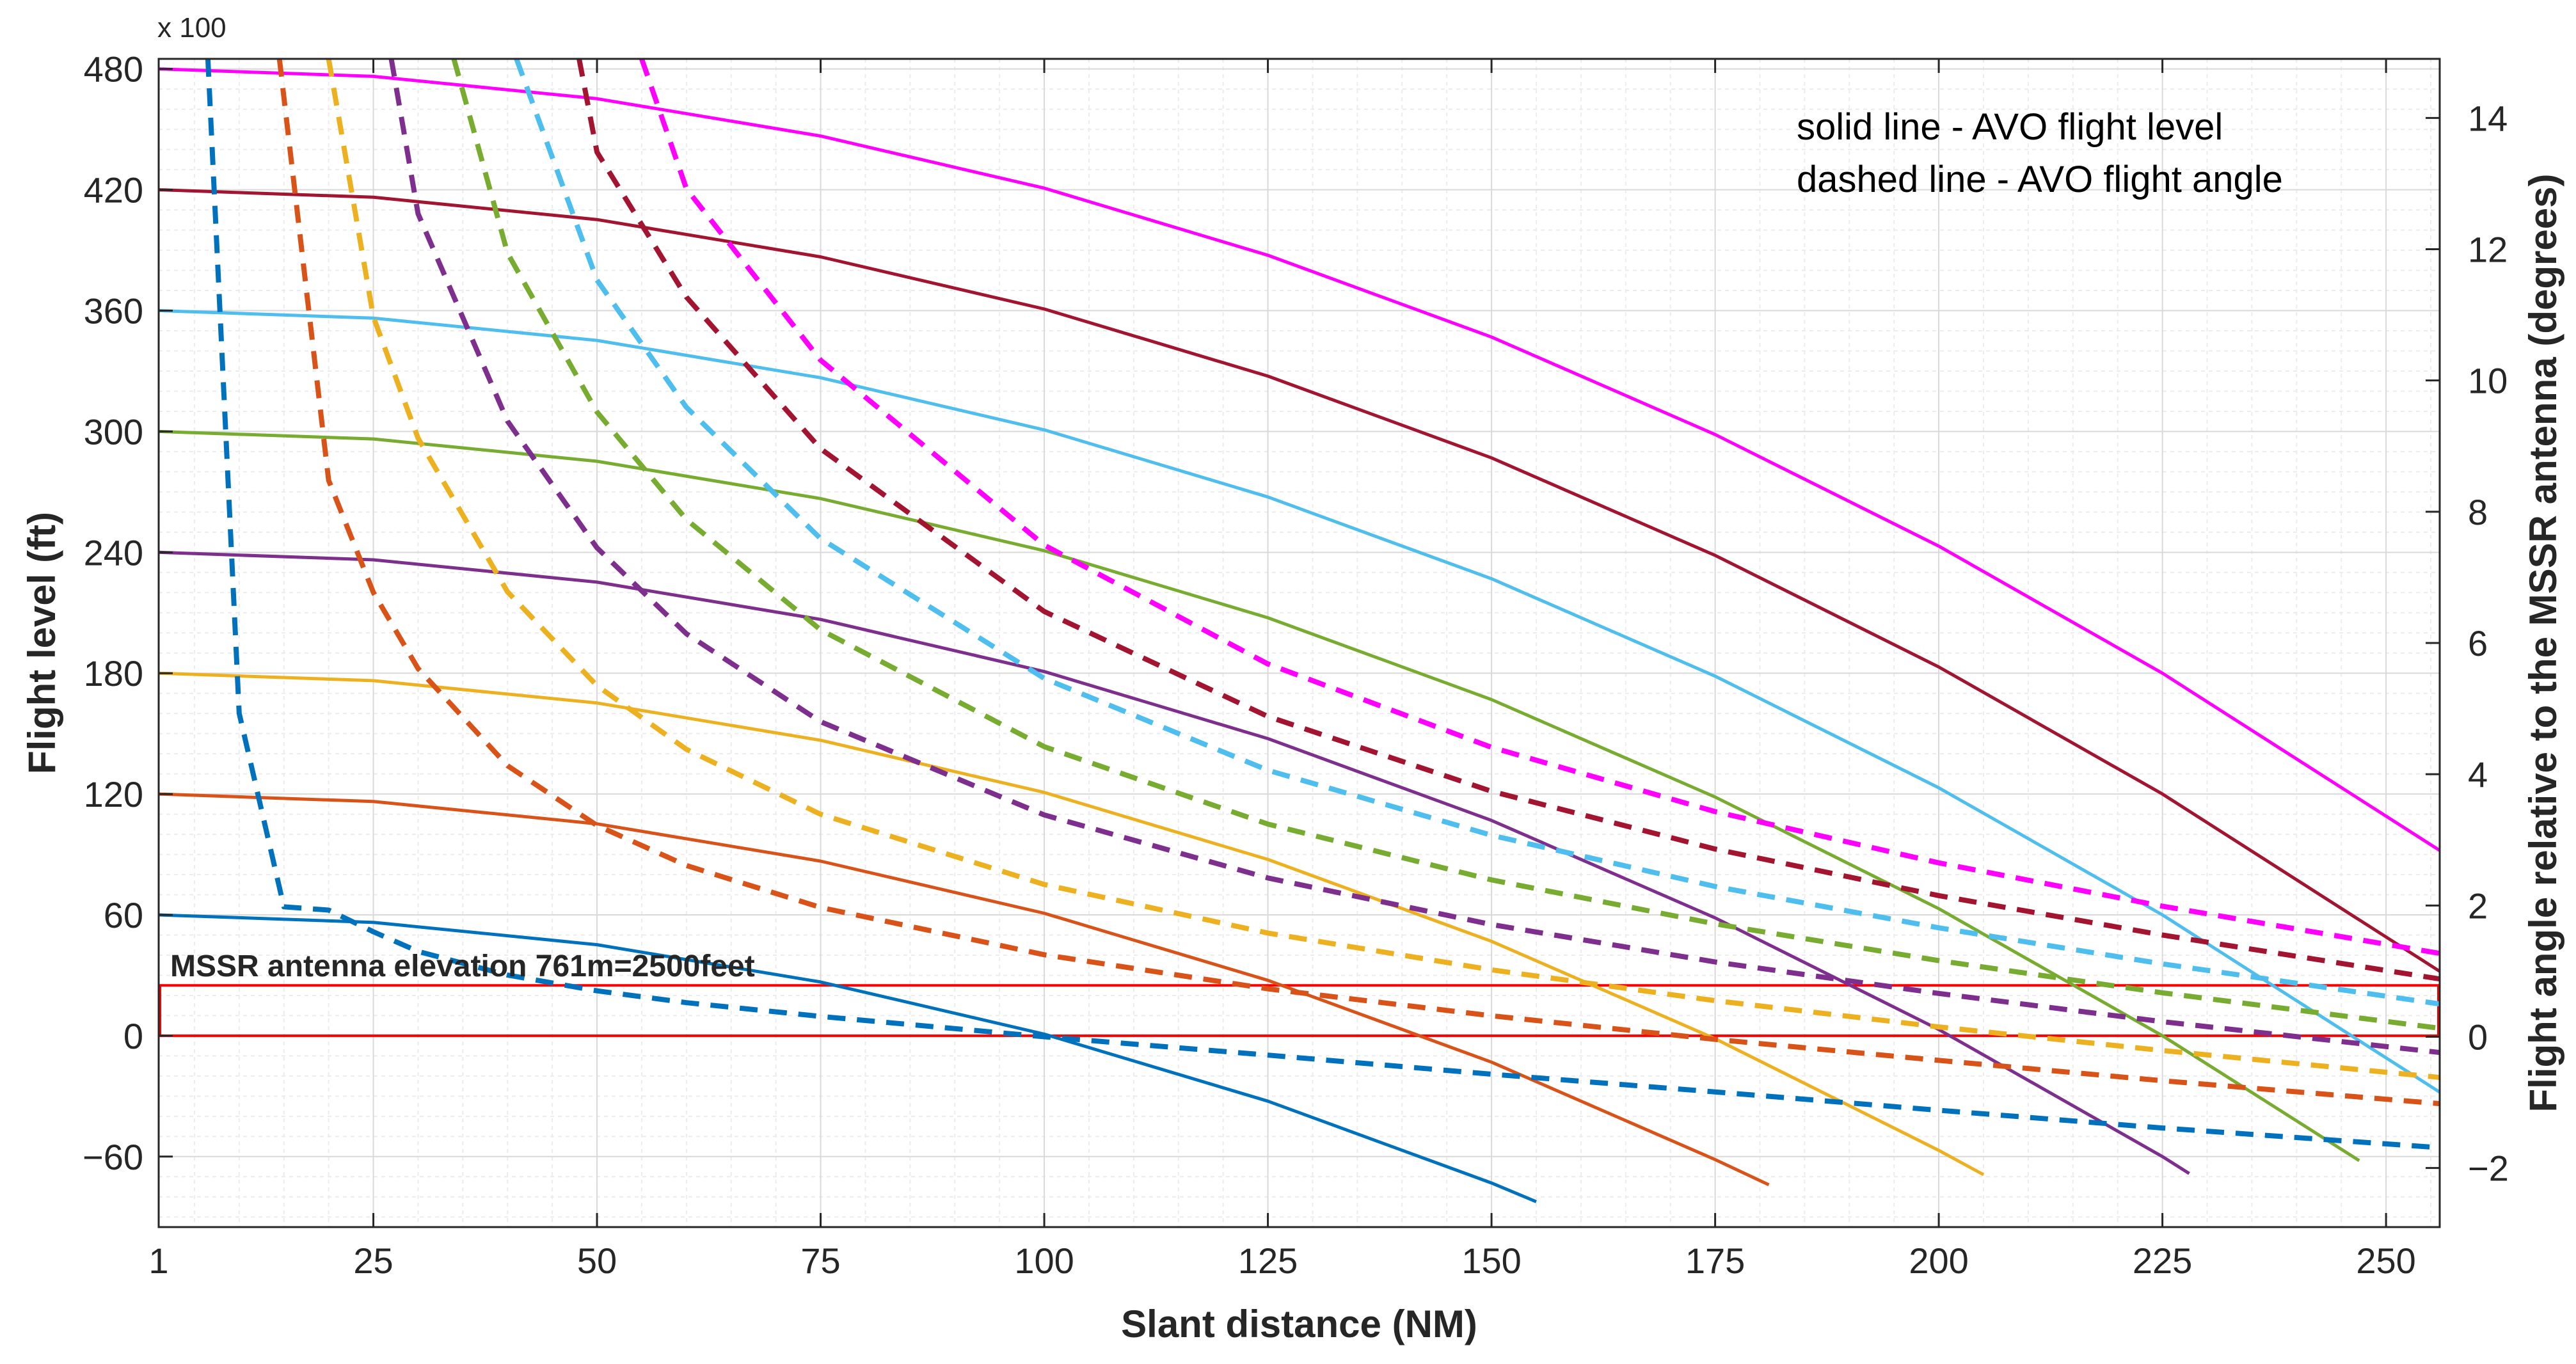 The height and width of the screenshot is (1364, 2576). I want to click on x-axis-title: Slant distance (NM), so click(1299, 1324).